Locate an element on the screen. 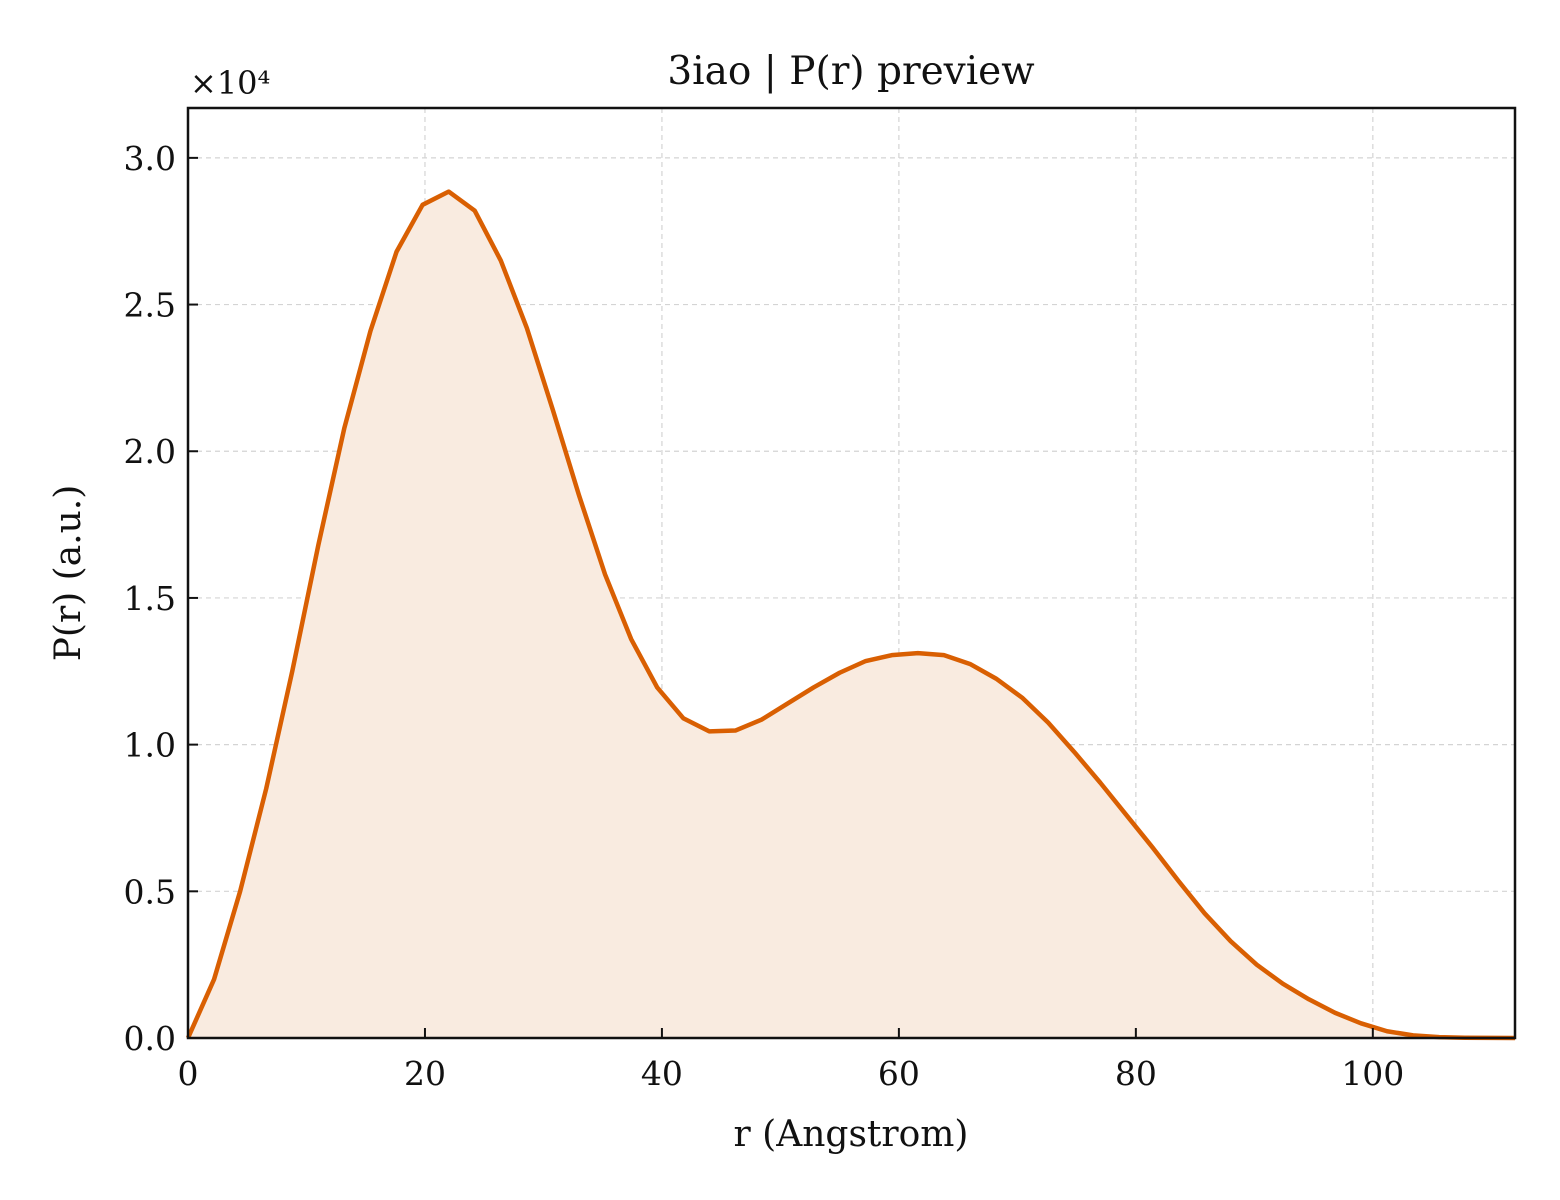 This screenshot has width=1560, height=1200. y-tick-label: 0.5 is located at coordinates (150, 891).